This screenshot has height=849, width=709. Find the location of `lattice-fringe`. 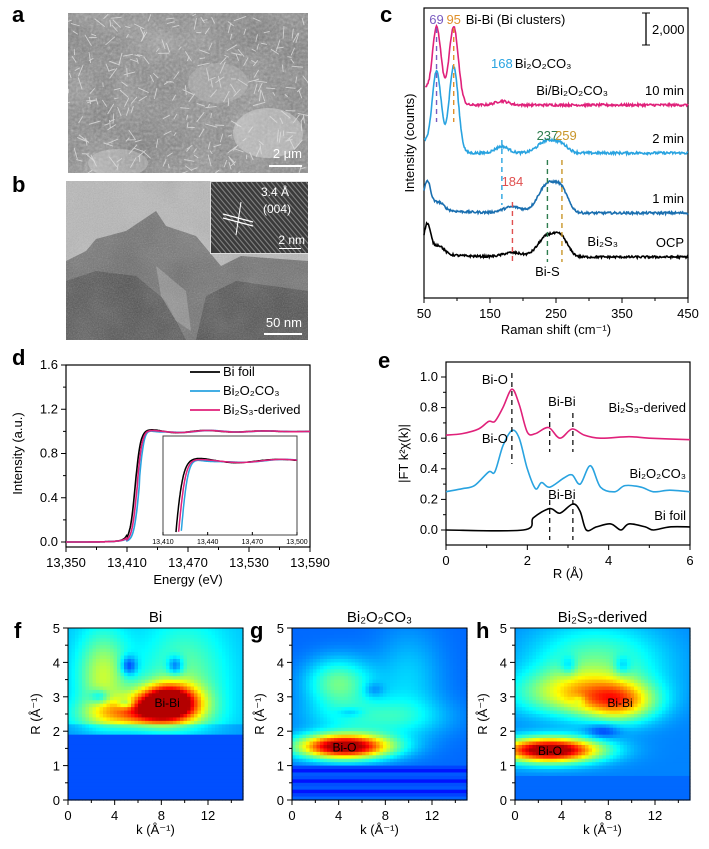

lattice-fringe is located at coordinates (229, 231).